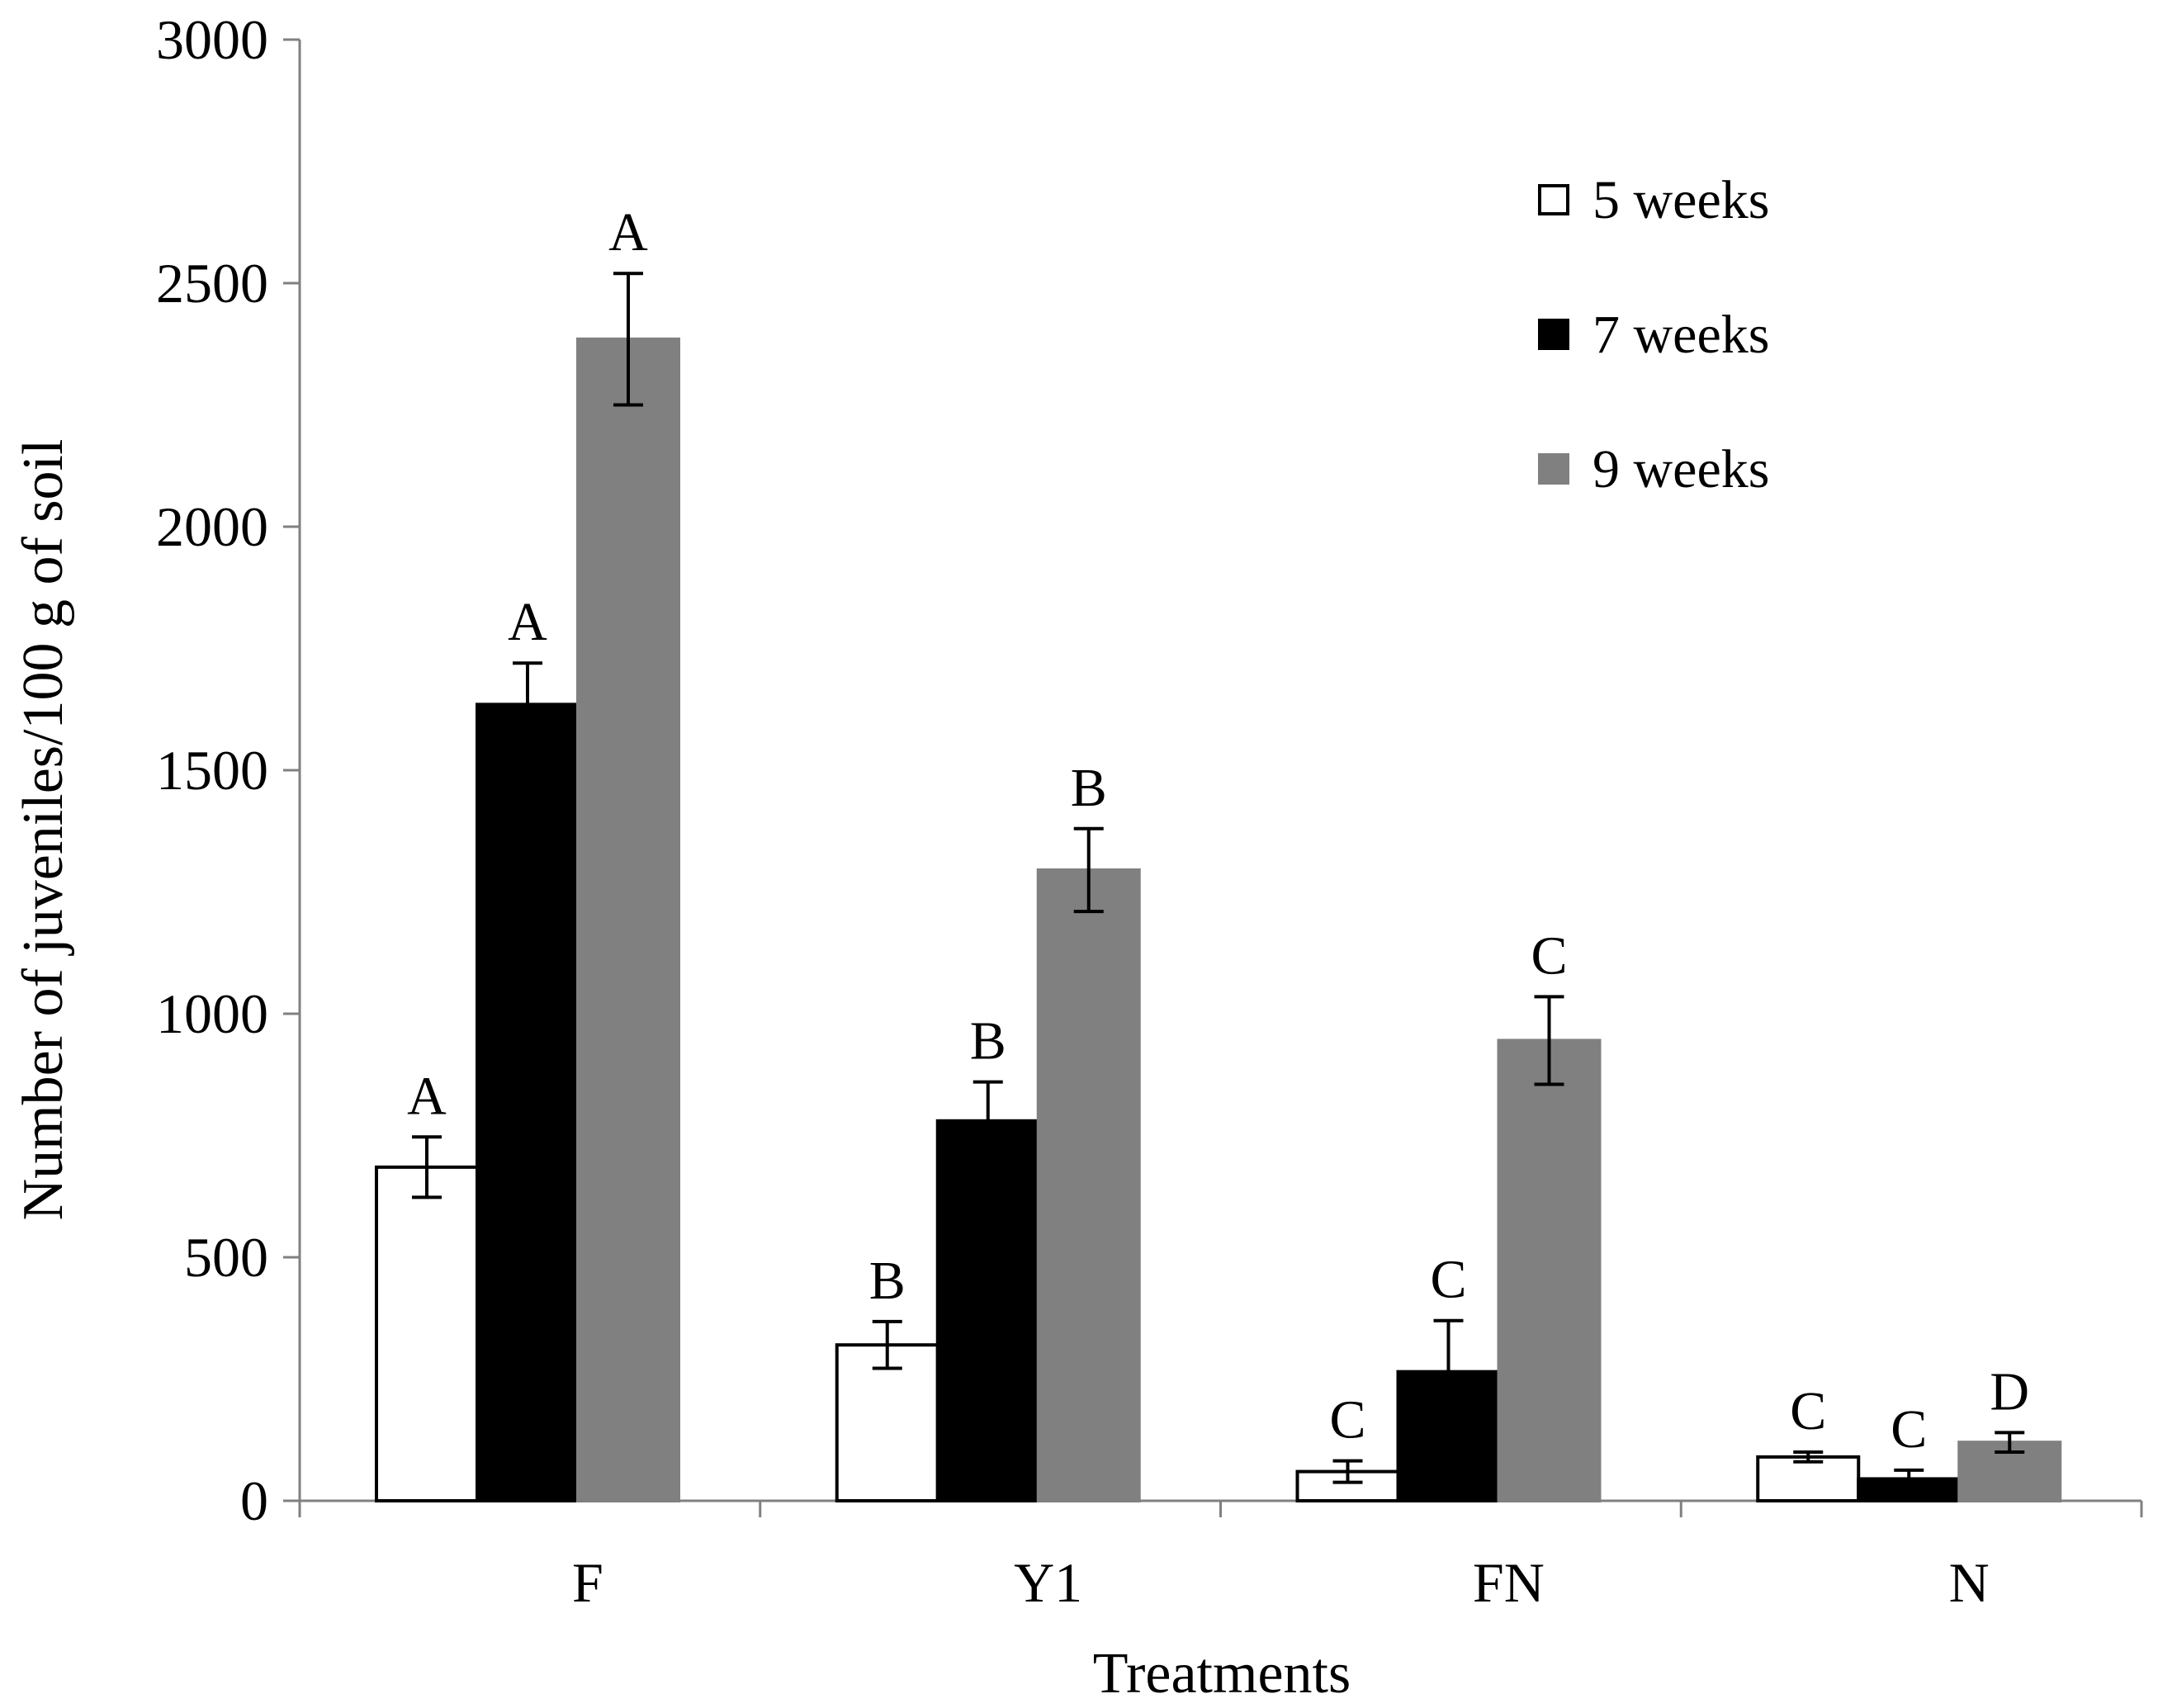  I want to click on y-tick-label: 0, so click(254, 1500).